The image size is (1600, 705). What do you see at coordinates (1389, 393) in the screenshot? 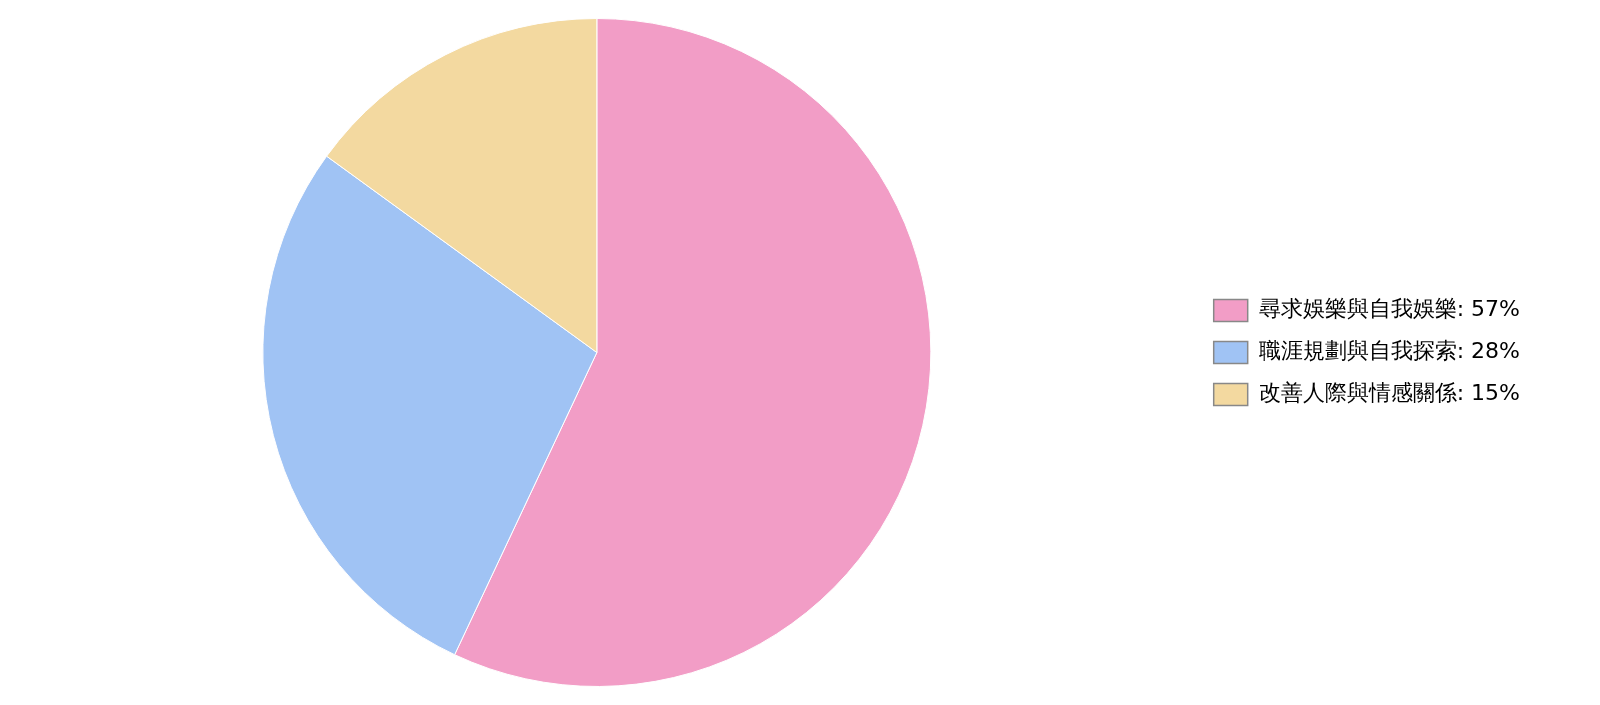
I see `legend-label: 改善人際與情感關係: 15%` at bounding box center [1389, 393].